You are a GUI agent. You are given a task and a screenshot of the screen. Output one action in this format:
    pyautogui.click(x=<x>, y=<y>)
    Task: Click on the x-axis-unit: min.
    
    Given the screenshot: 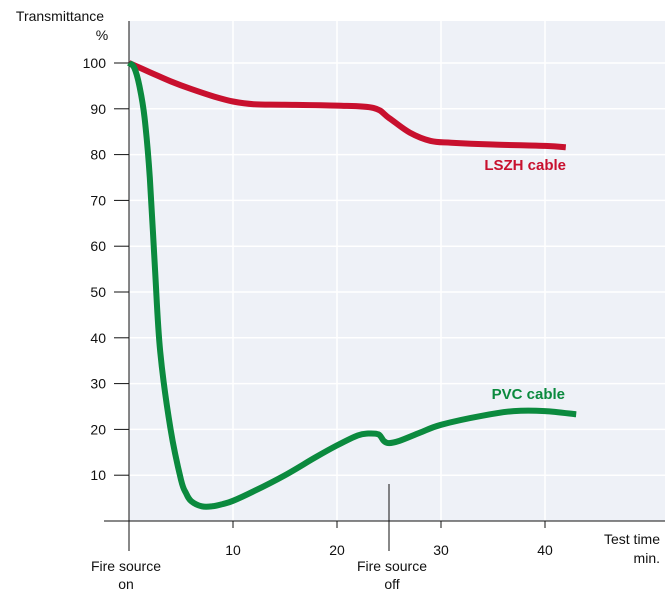 What is the action you would take?
    pyautogui.click(x=647, y=558)
    